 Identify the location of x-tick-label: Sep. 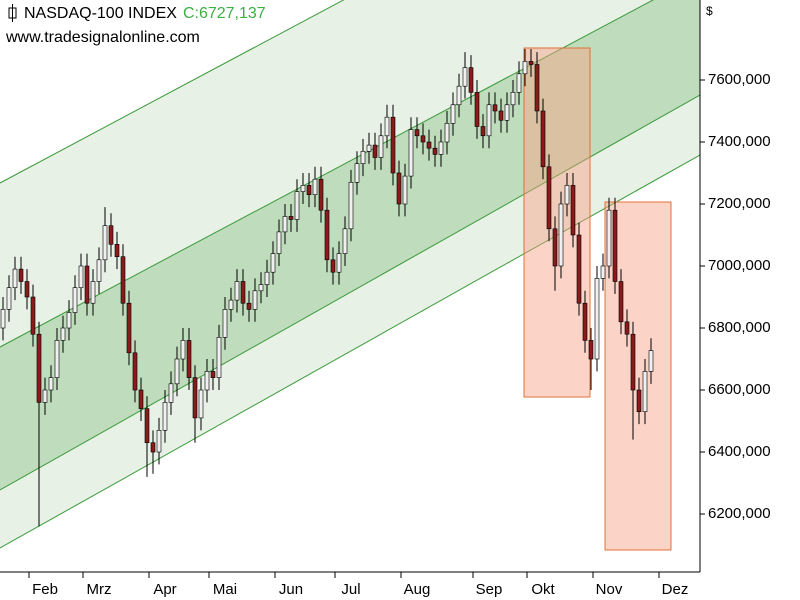
(489, 589).